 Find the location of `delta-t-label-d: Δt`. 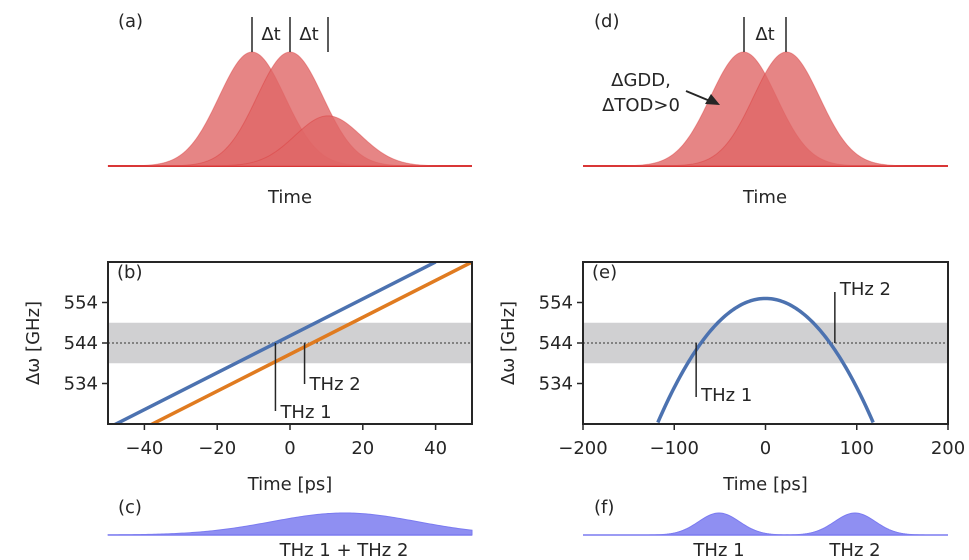

delta-t-label-d: Δt is located at coordinates (764, 34).